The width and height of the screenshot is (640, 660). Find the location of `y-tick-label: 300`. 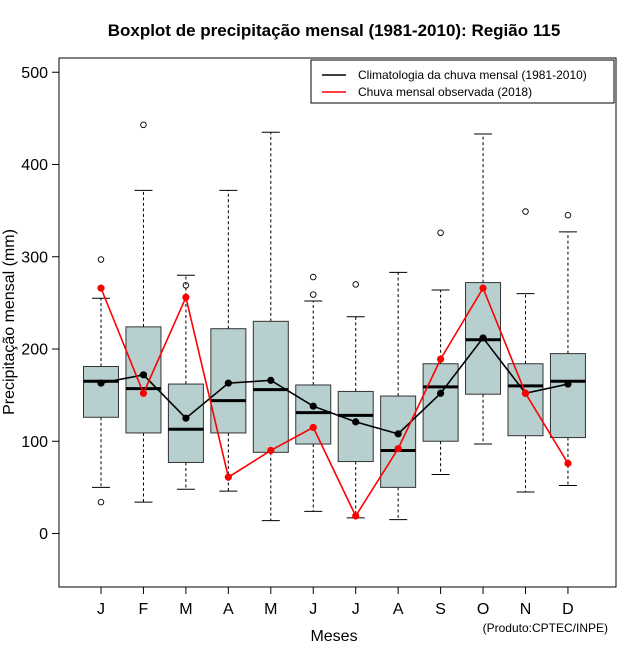

y-tick-label: 300 is located at coordinates (34, 257).